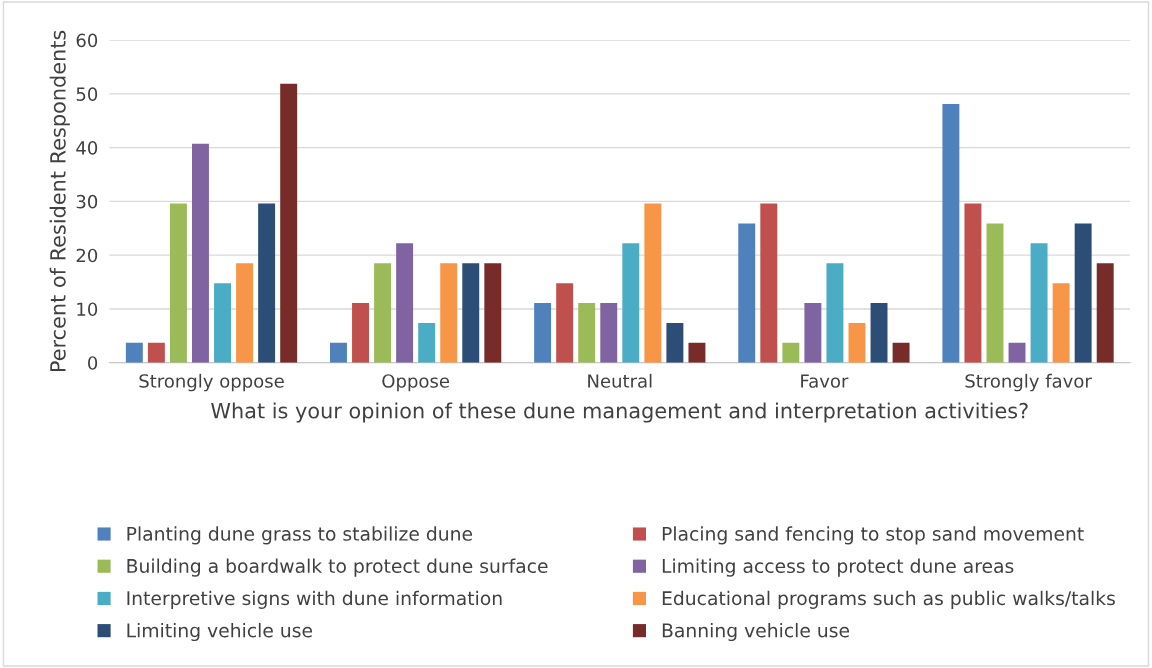 This screenshot has height=668, width=1152. I want to click on x-axis-title: What is your opinion of these dune management and interpretation activities?, so click(619, 412).